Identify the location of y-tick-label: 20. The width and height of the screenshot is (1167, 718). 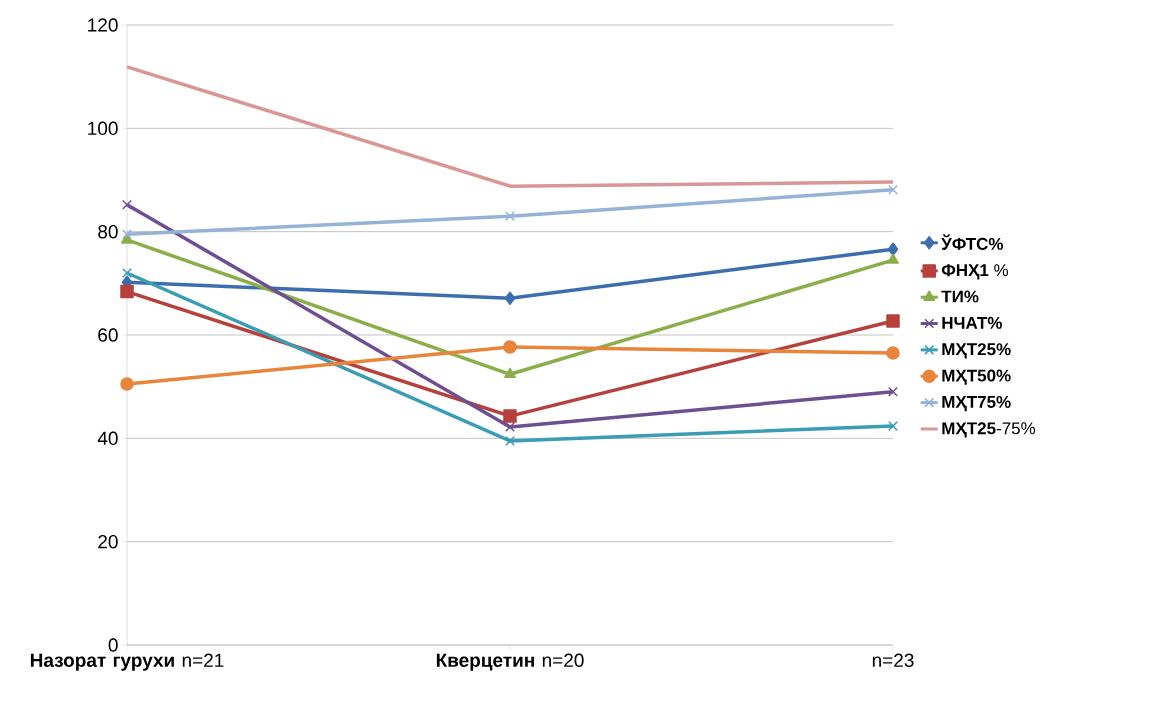
(108, 541).